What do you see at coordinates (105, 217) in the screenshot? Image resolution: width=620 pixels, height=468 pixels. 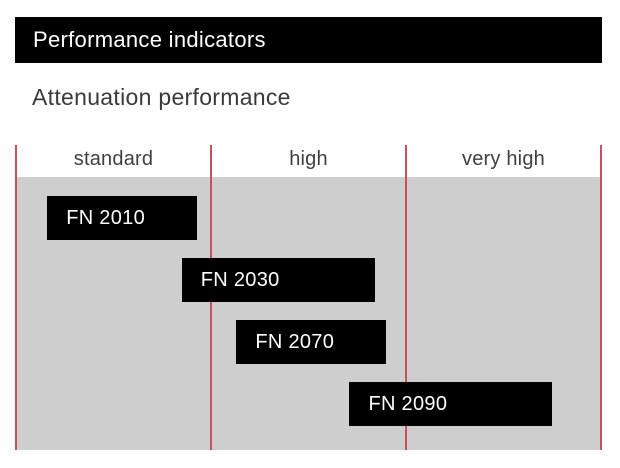 I see `bar-label: FN 2010` at bounding box center [105, 217].